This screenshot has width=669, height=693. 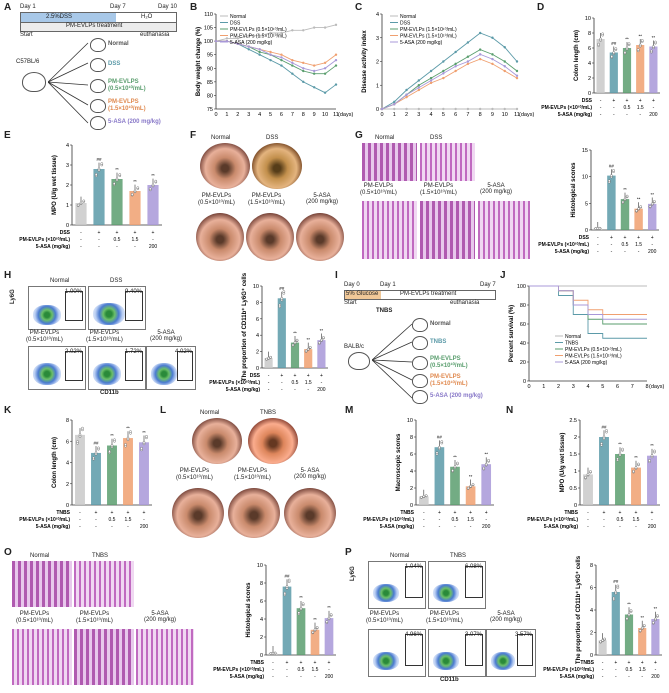 I want to click on a-mouse-asa, so click(x=98, y=123).